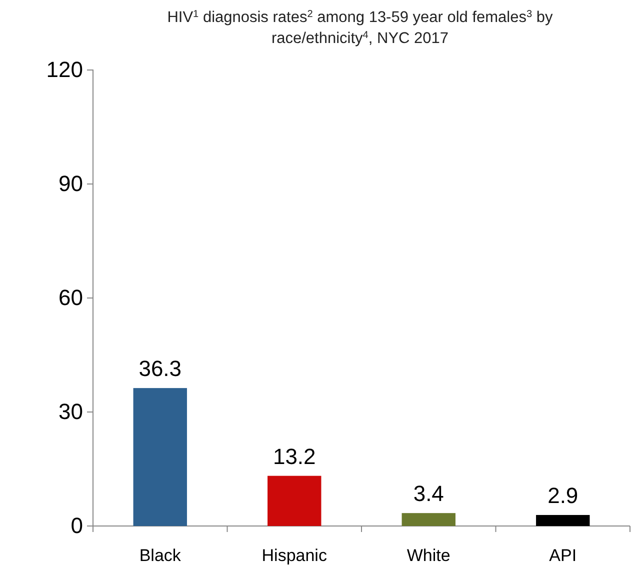 Image resolution: width=635 pixels, height=571 pixels. I want to click on x-tick-label: API, so click(563, 555).